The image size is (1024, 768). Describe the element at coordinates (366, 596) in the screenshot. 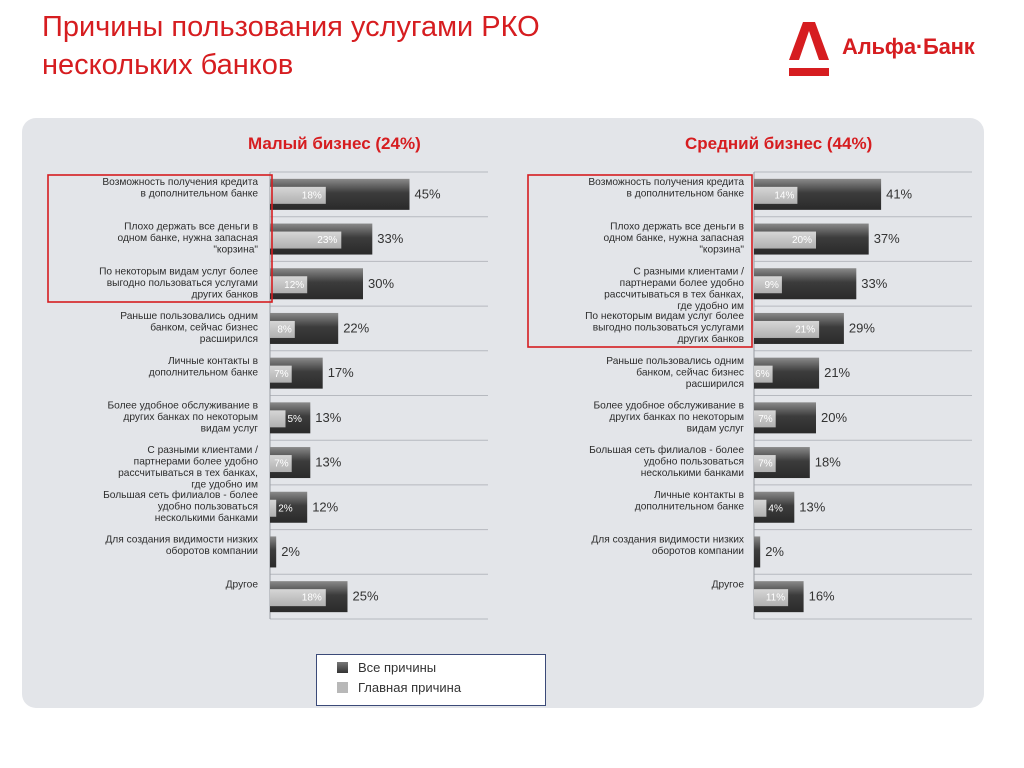

I see `data-label-all: 25%` at that location.